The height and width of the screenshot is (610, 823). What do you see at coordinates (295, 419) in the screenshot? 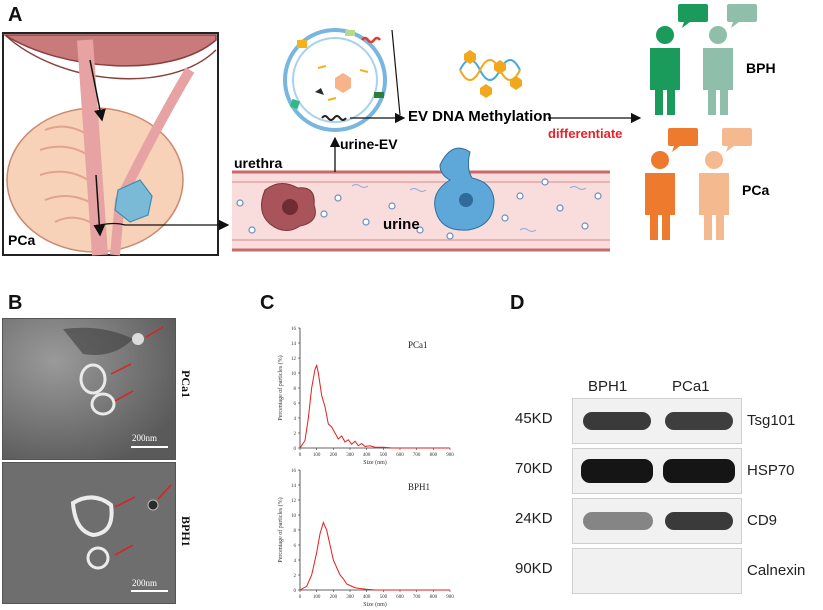
I see `y-tick-label-0: 4` at bounding box center [295, 419].